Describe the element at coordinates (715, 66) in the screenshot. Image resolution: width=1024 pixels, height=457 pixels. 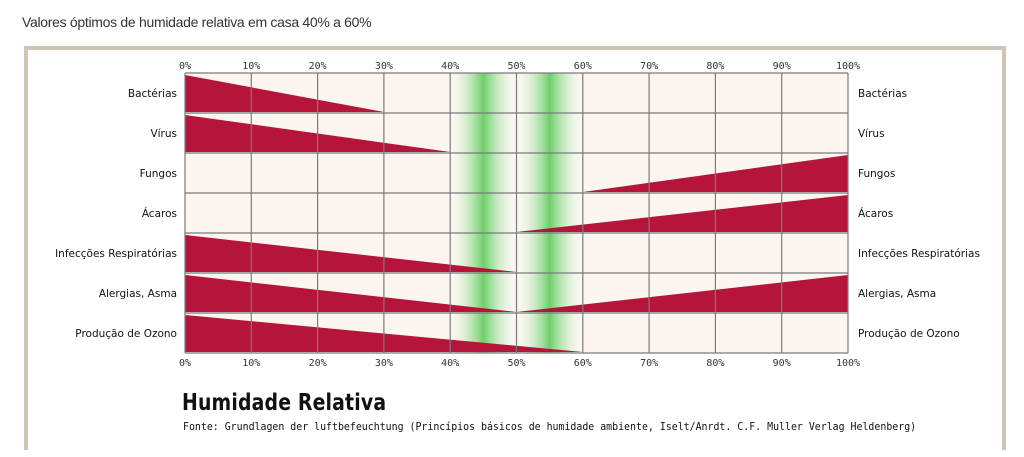
I see `x-tick-label-top: 80%` at that location.